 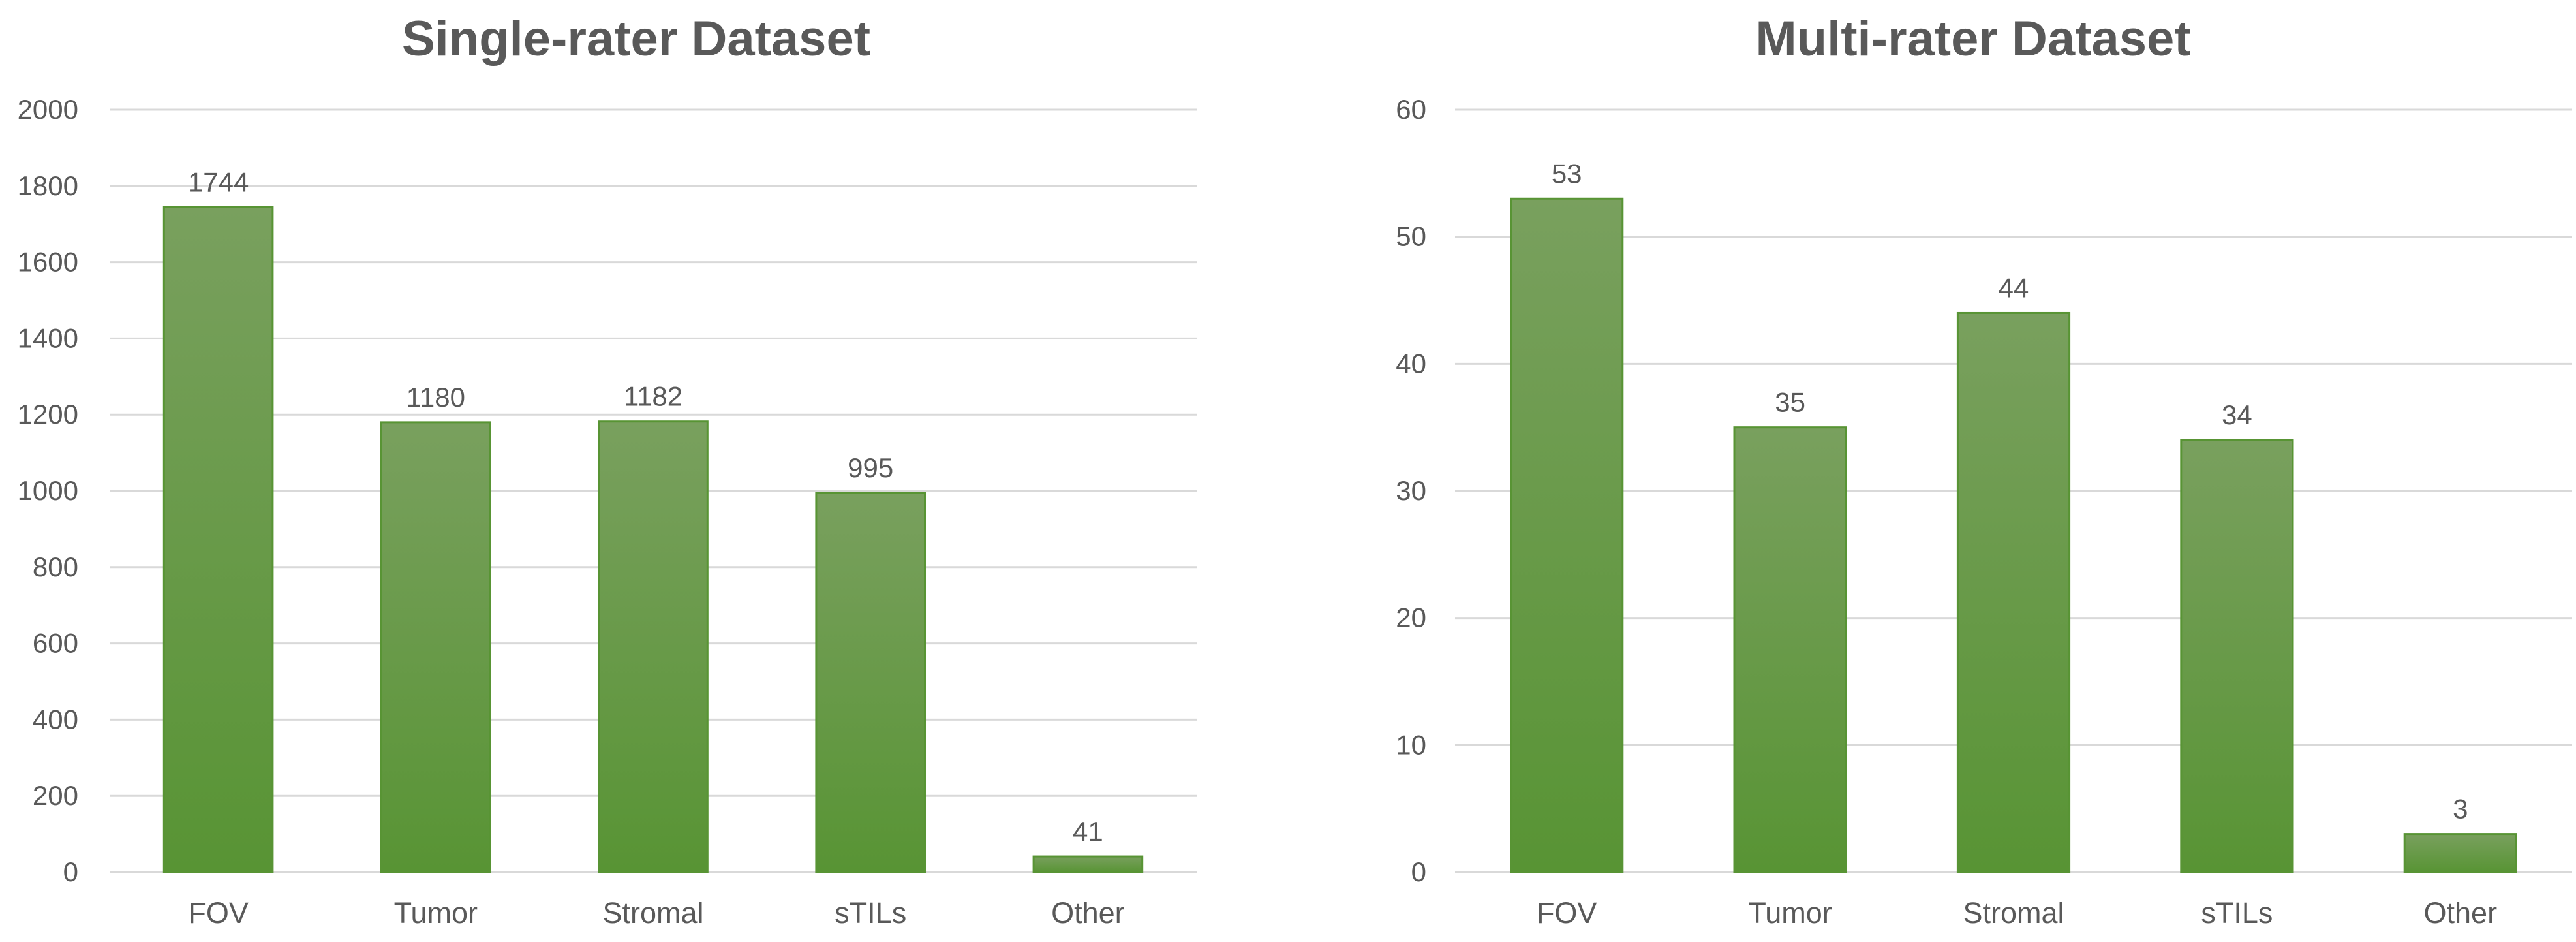 I want to click on y-tick-label: 40, so click(x=1411, y=364).